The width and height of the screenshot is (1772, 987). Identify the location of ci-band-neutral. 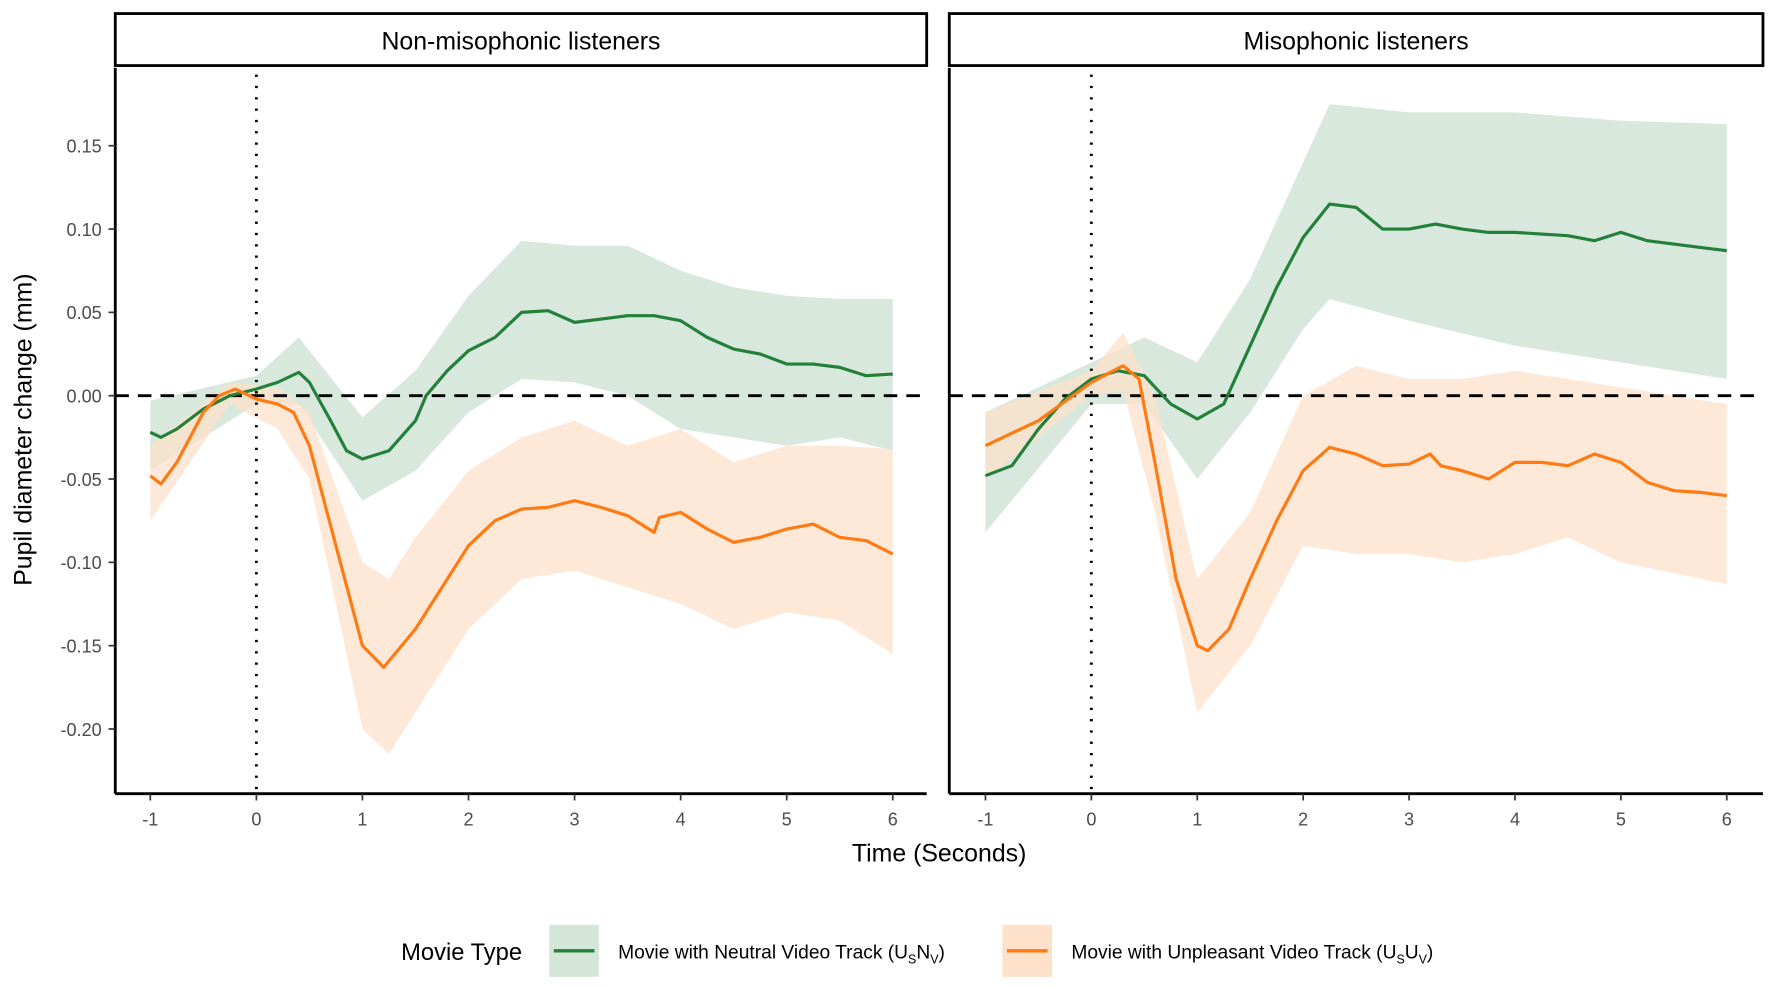
(521, 370).